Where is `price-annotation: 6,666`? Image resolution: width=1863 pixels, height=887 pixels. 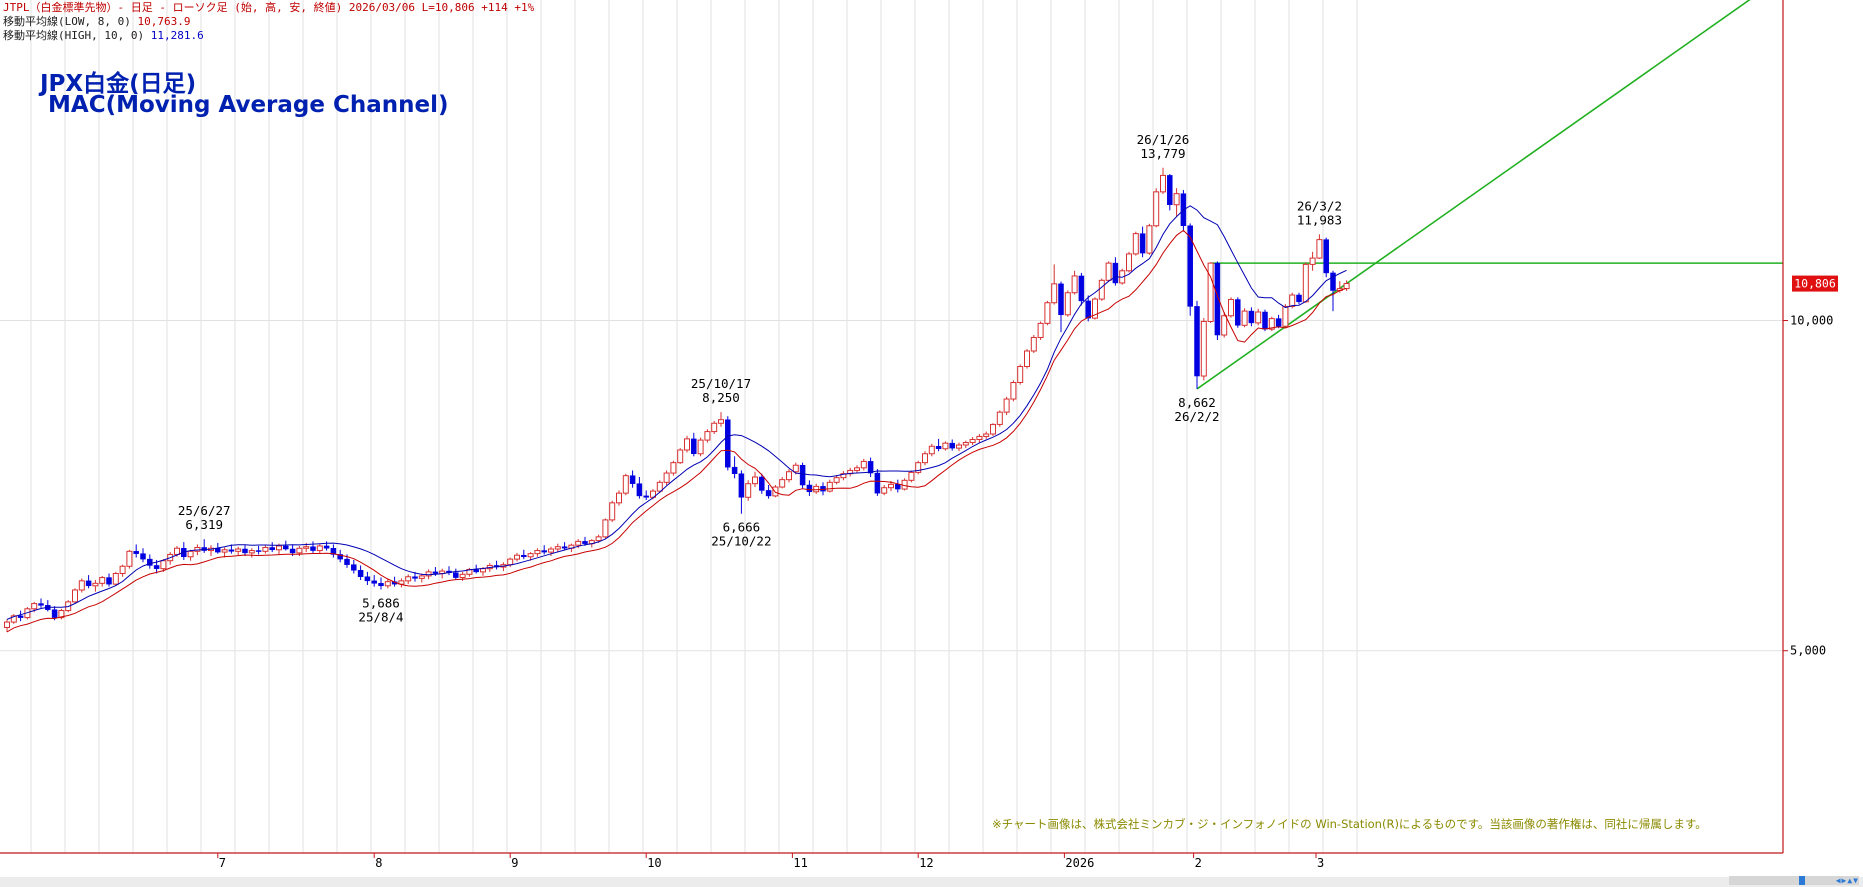
price-annotation: 6,666 is located at coordinates (742, 527).